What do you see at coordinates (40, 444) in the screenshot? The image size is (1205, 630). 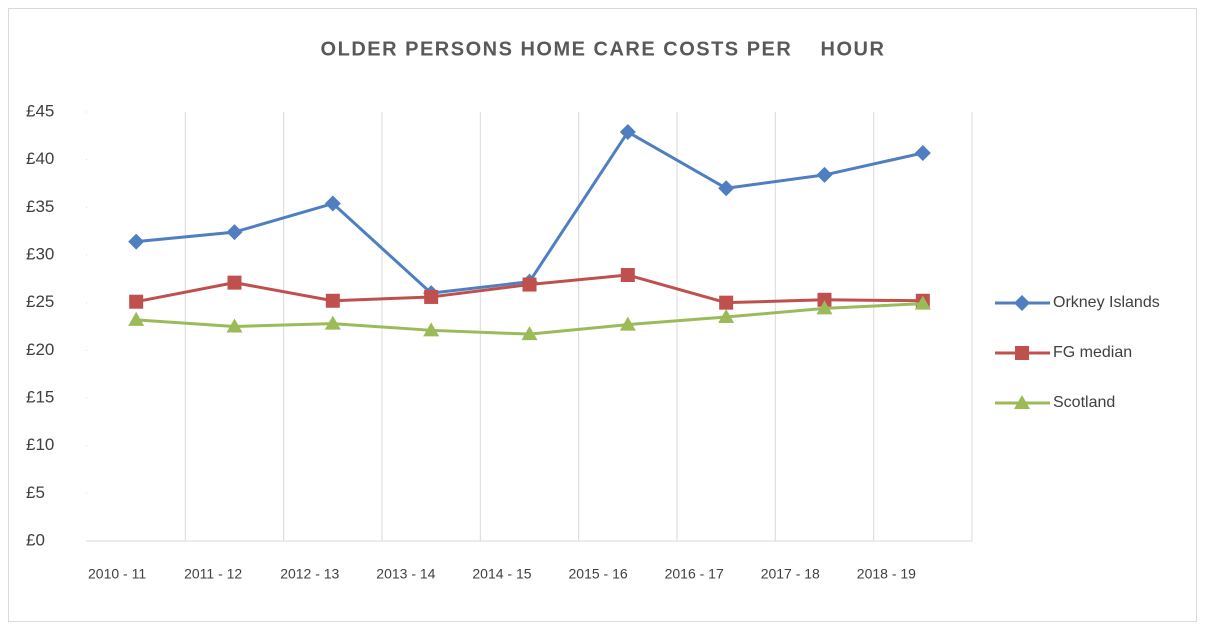 I see `y-tick-label: £10` at bounding box center [40, 444].